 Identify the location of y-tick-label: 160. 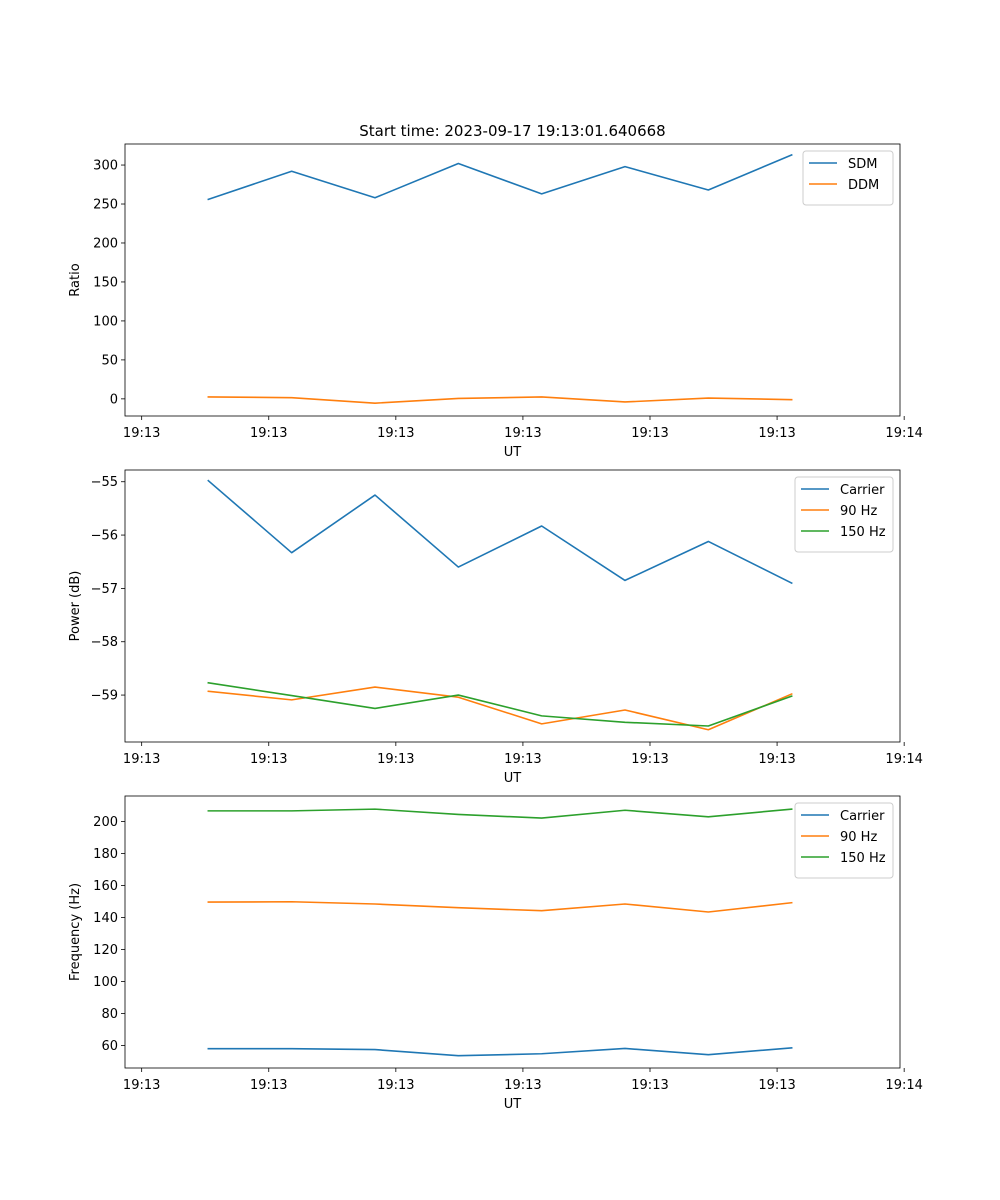
(105, 886).